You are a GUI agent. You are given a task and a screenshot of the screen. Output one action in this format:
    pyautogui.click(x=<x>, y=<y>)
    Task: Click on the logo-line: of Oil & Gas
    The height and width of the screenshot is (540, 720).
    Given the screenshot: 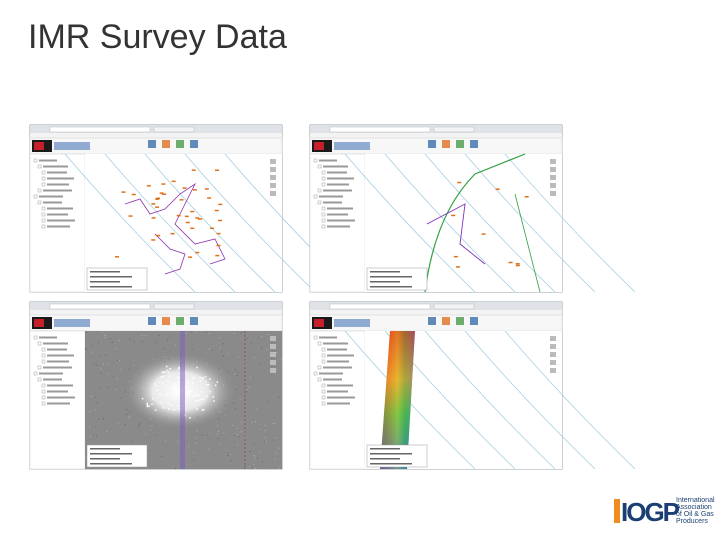 What is the action you would take?
    pyautogui.click(x=695, y=514)
    